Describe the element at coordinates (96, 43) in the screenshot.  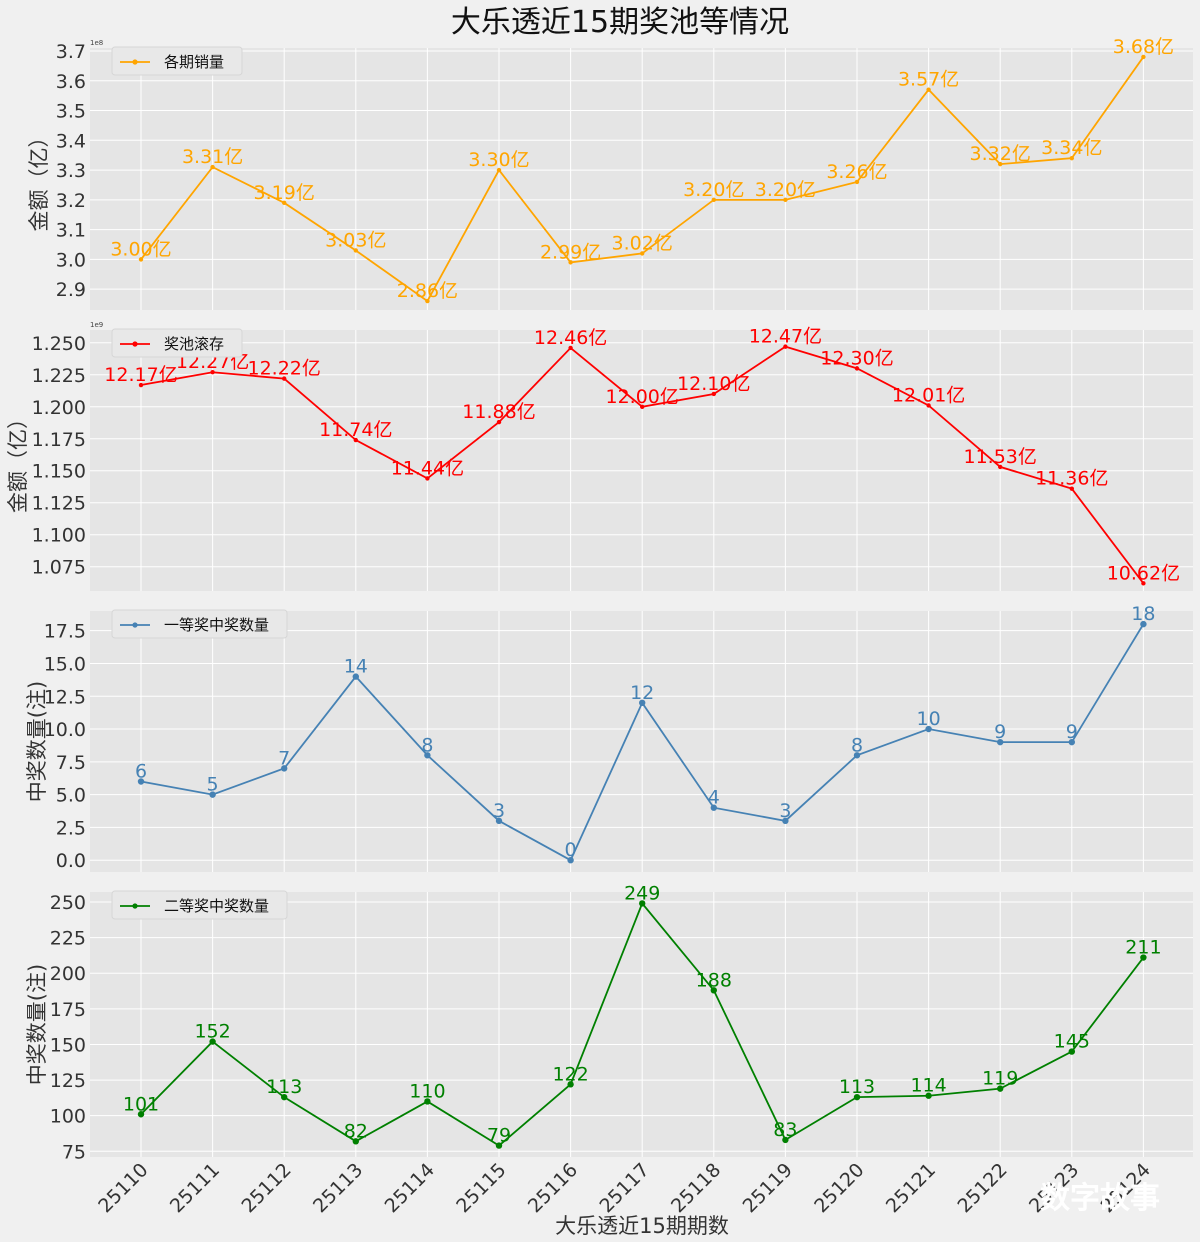
I see `y-offset-text: 1e8` at that location.